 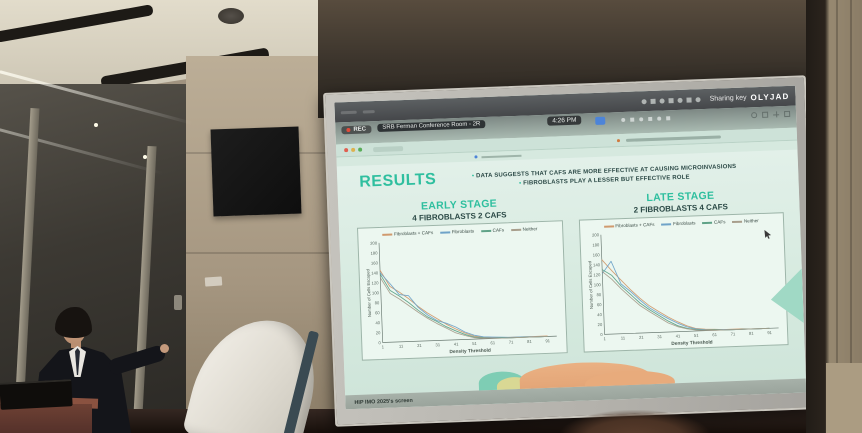 I want to click on room-name-tab: SRB Ferman Conference Room - 2R, so click(x=431, y=126).